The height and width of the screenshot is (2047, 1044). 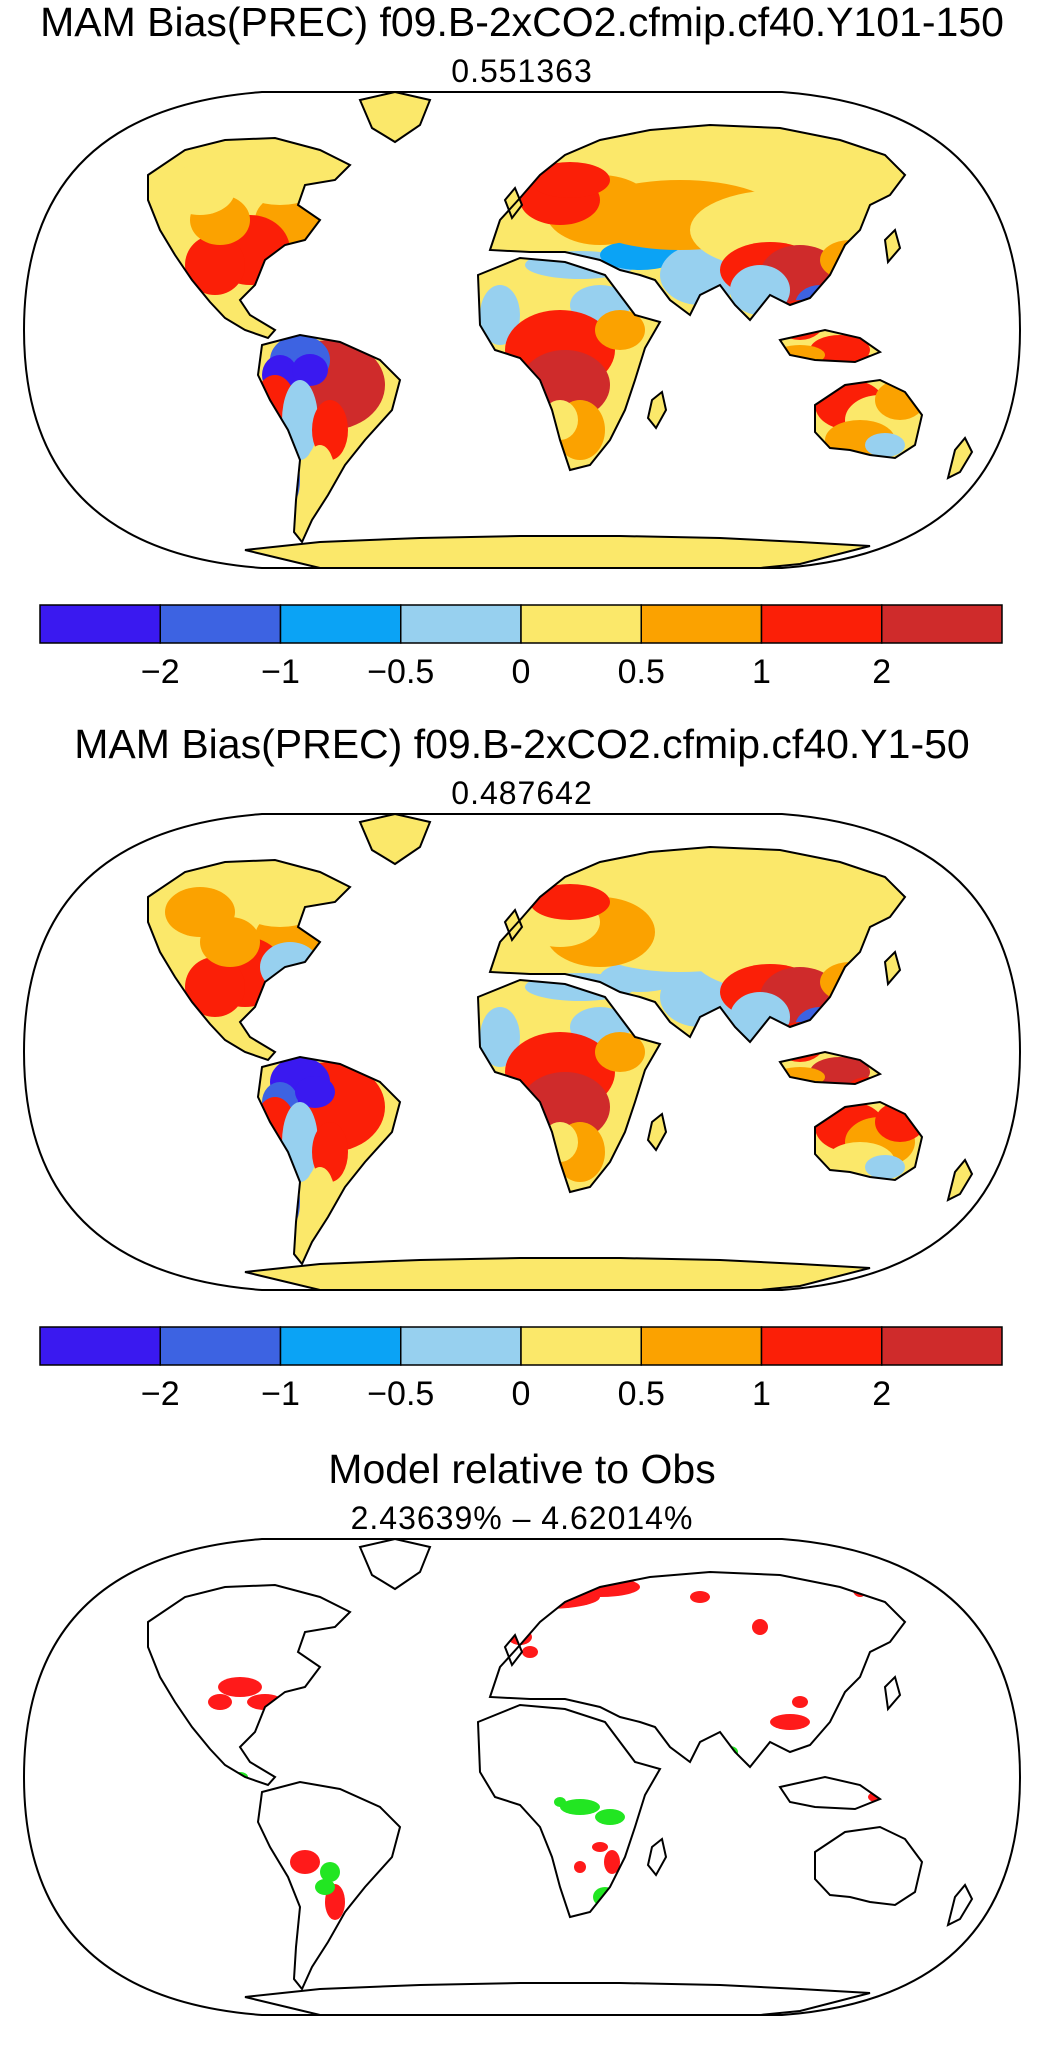 What do you see at coordinates (641, 1393) in the screenshot?
I see `colorbar-tick-label: 0.5` at bounding box center [641, 1393].